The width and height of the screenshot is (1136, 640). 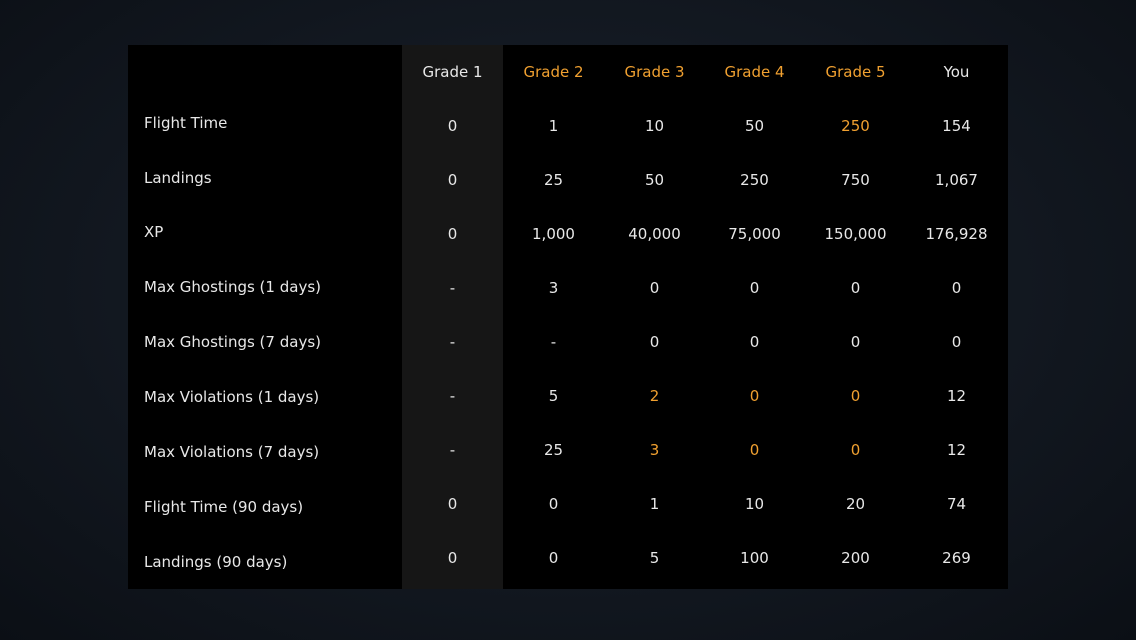 I want to click on cell-grade-3: 1, so click(x=654, y=504).